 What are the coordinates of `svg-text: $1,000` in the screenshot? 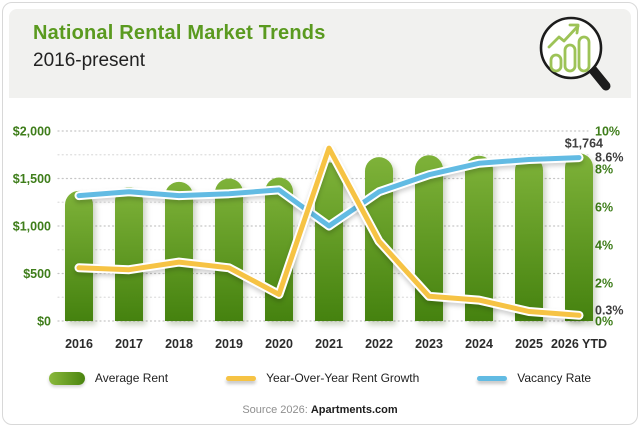 It's located at (32, 227).